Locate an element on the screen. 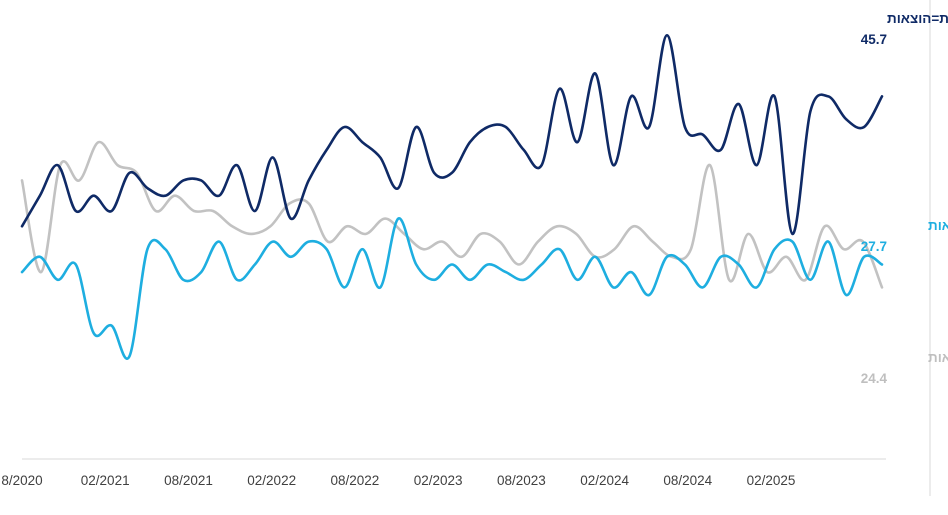  x-tick-label: 08/2023 is located at coordinates (521, 480).